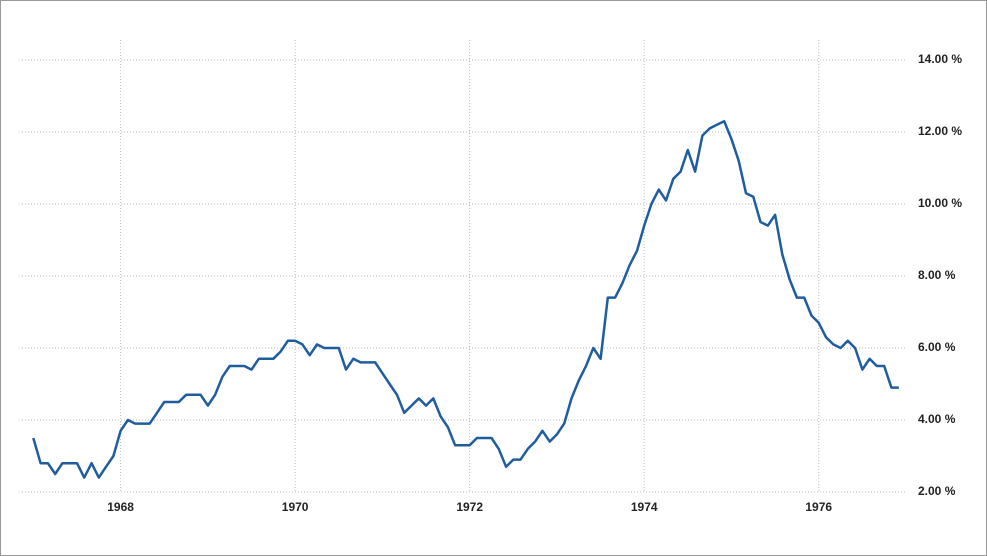 The width and height of the screenshot is (987, 556). What do you see at coordinates (818, 507) in the screenshot?
I see `x-tick-label: 1976` at bounding box center [818, 507].